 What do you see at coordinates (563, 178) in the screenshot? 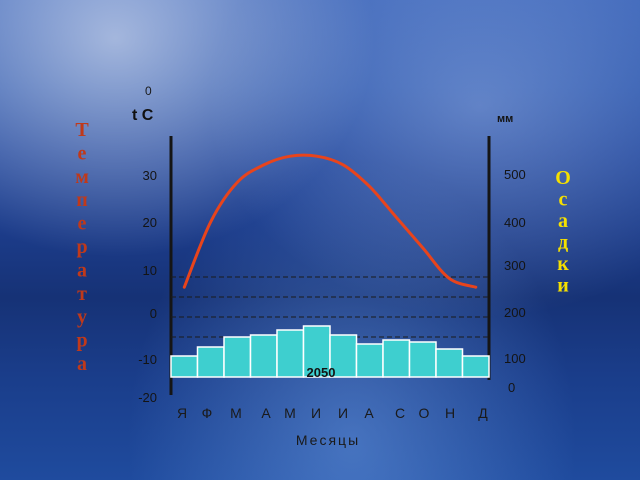
I see `right-axis-title-letter: О` at bounding box center [563, 178].